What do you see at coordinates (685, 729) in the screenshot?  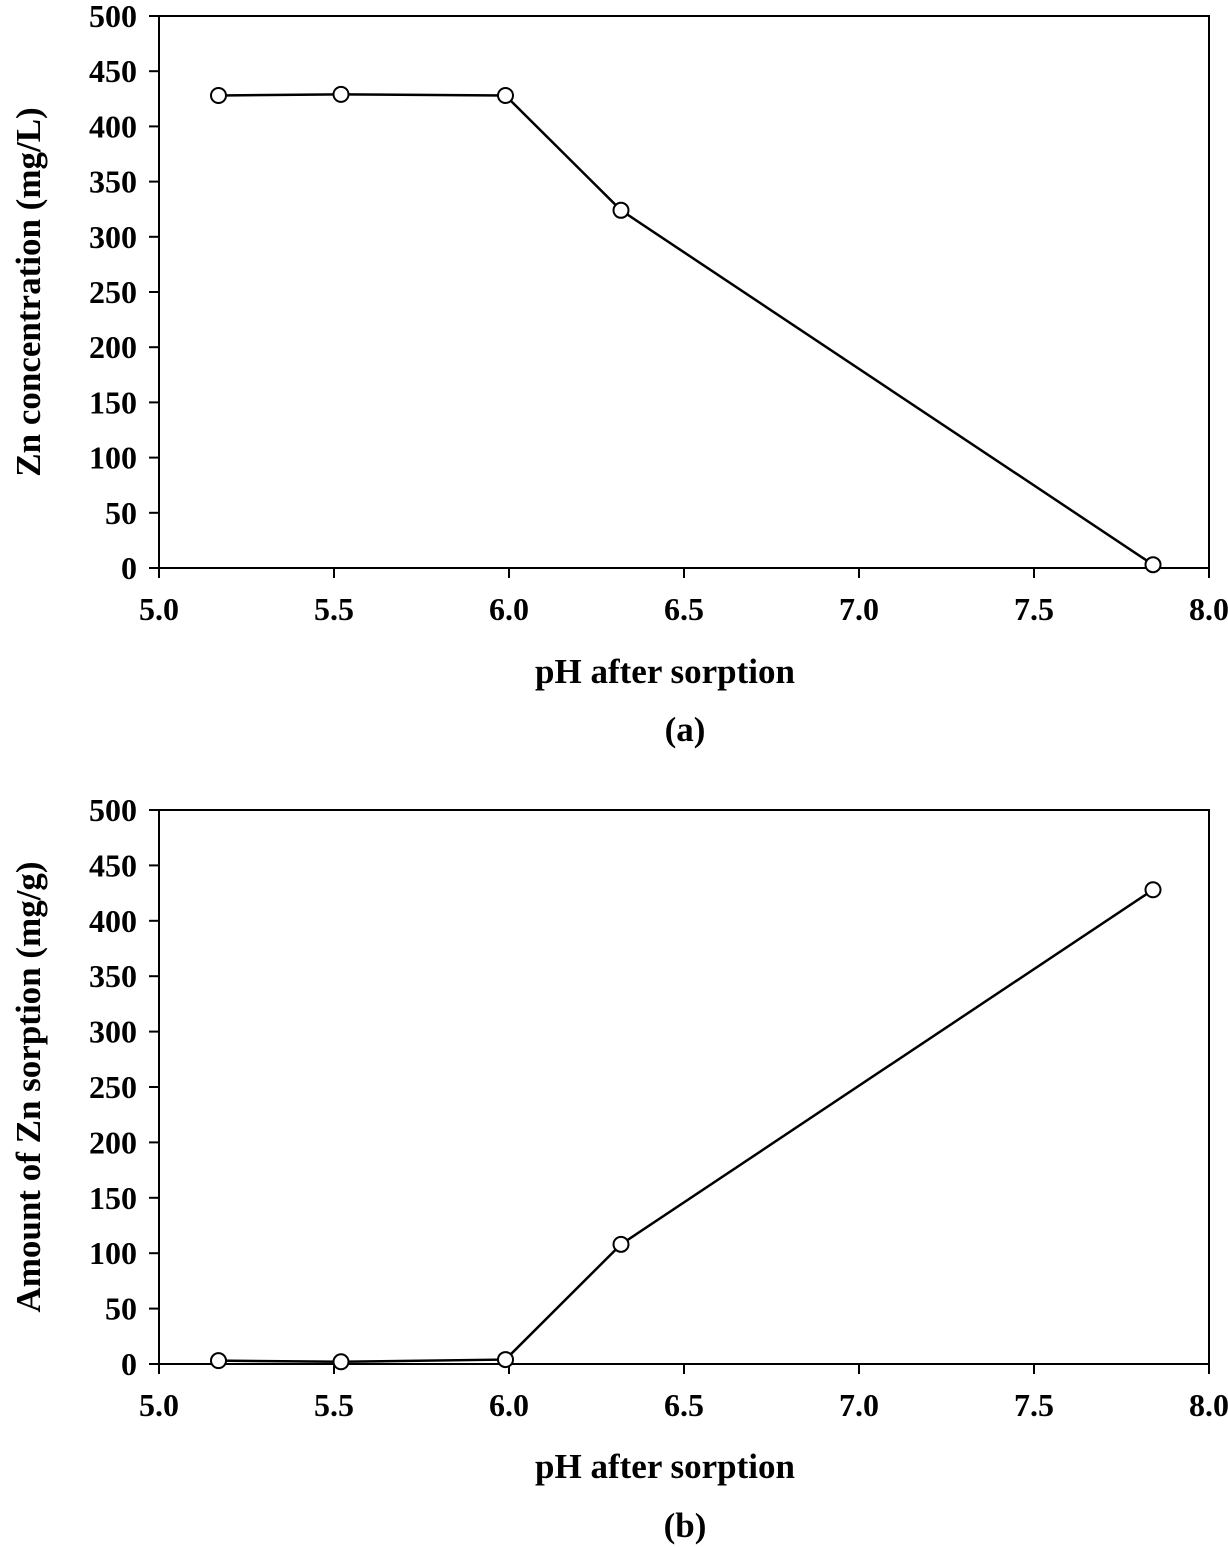 I see `panel-label-a: (a)` at bounding box center [685, 729].